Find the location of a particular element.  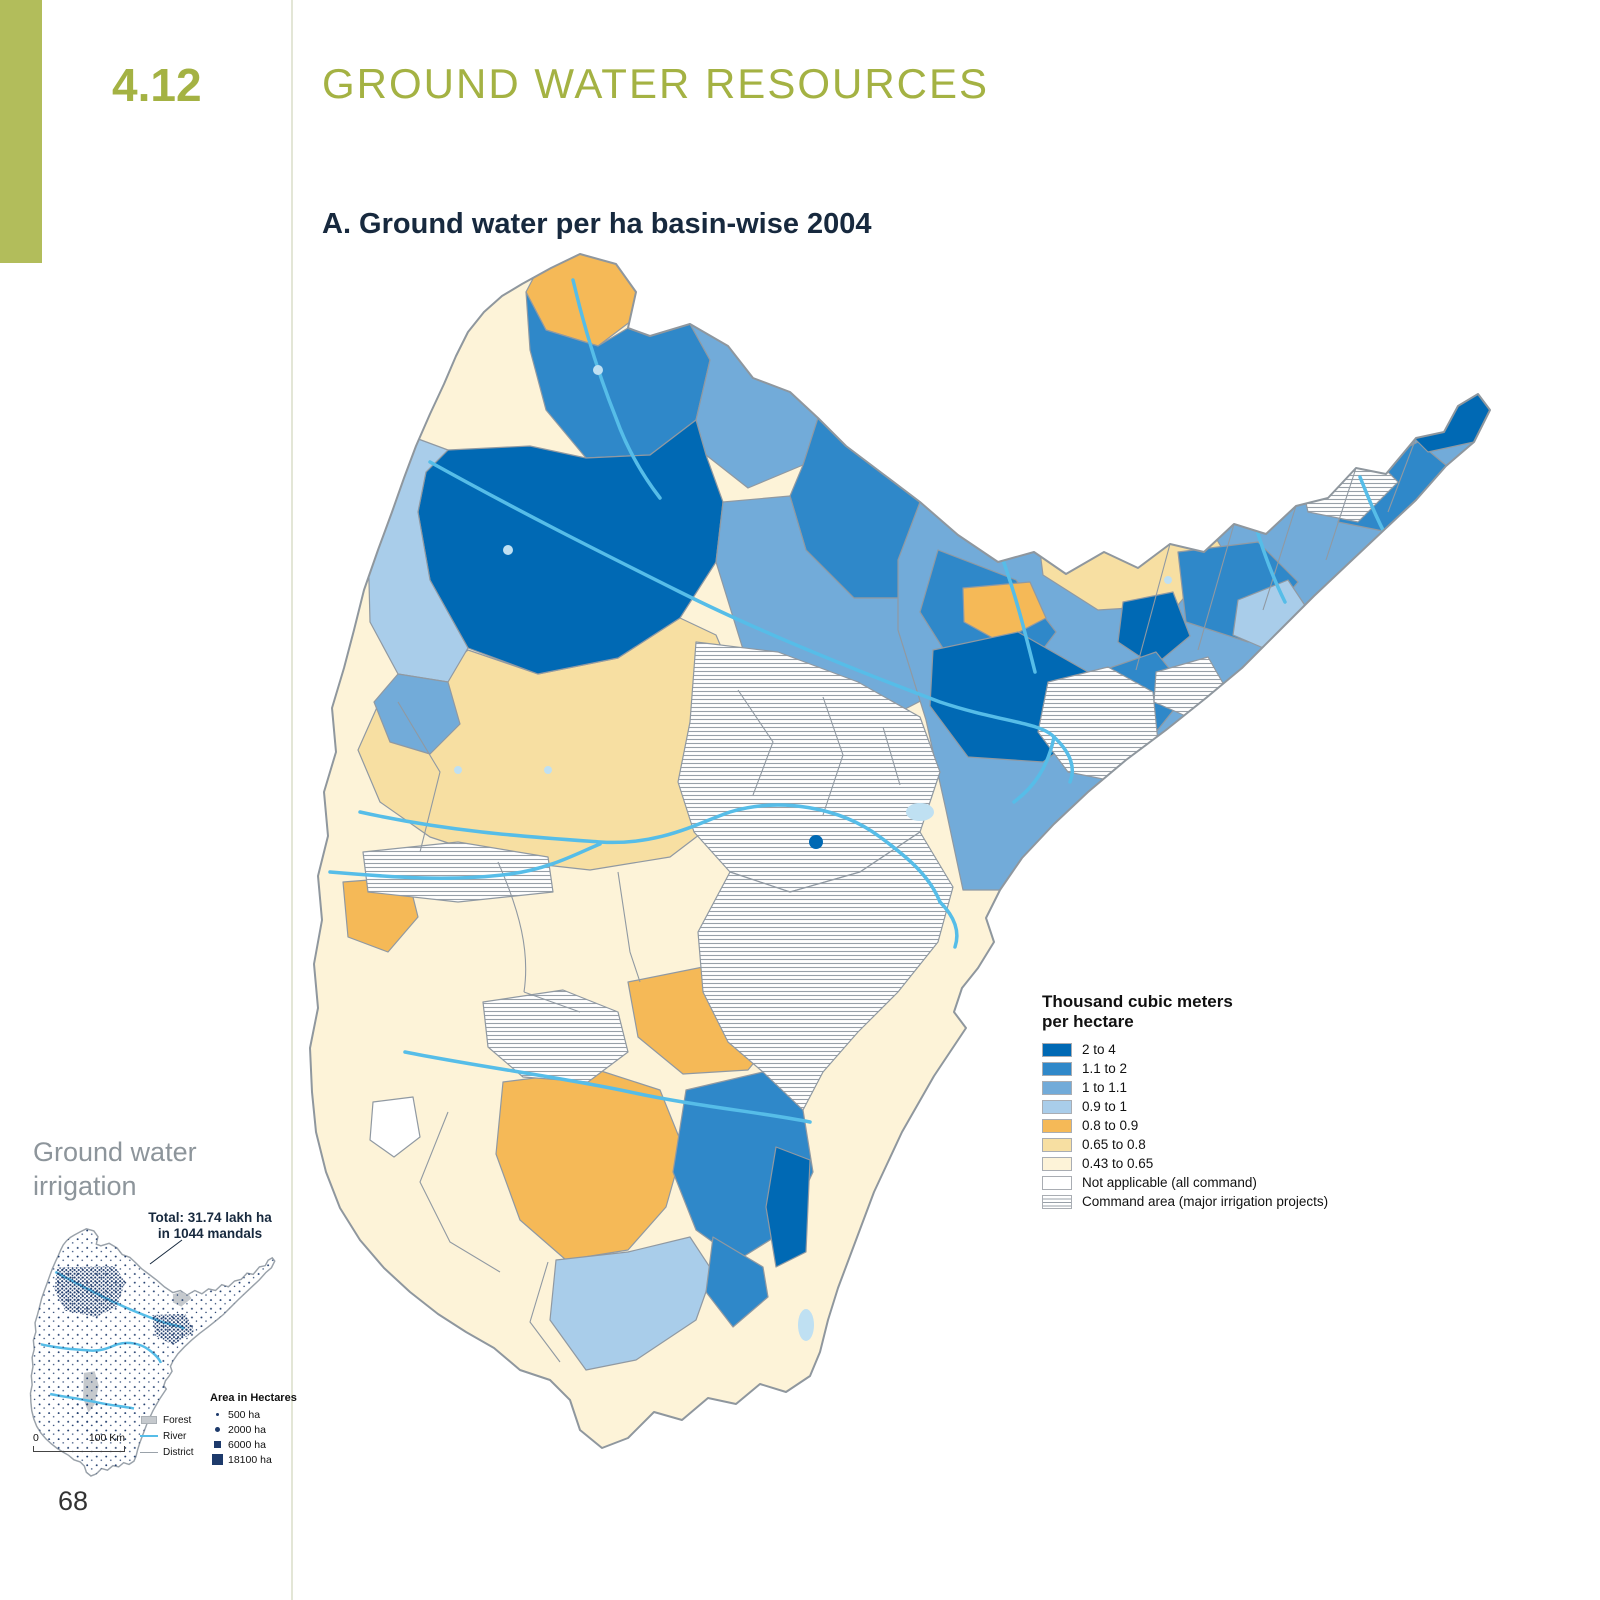

area-legend-label: 18100 ha is located at coordinates (250, 1459).